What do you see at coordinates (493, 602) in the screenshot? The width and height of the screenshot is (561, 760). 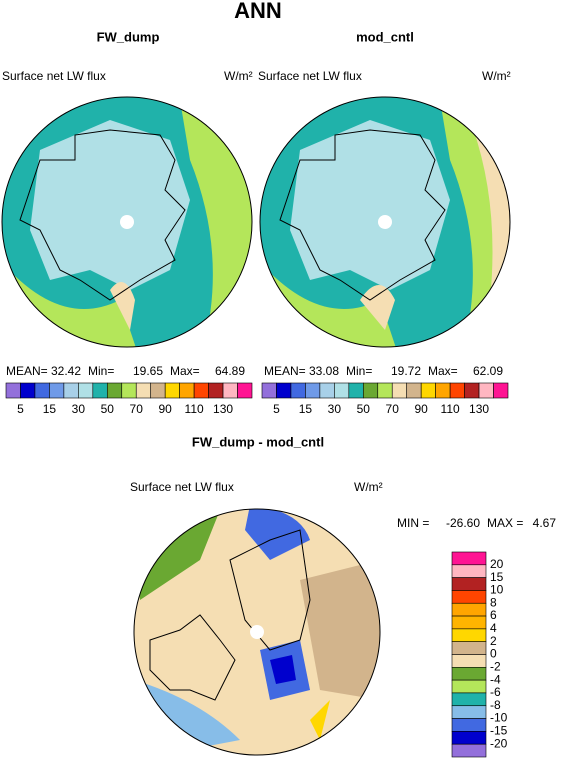 I see `colorbar-label: 8` at bounding box center [493, 602].